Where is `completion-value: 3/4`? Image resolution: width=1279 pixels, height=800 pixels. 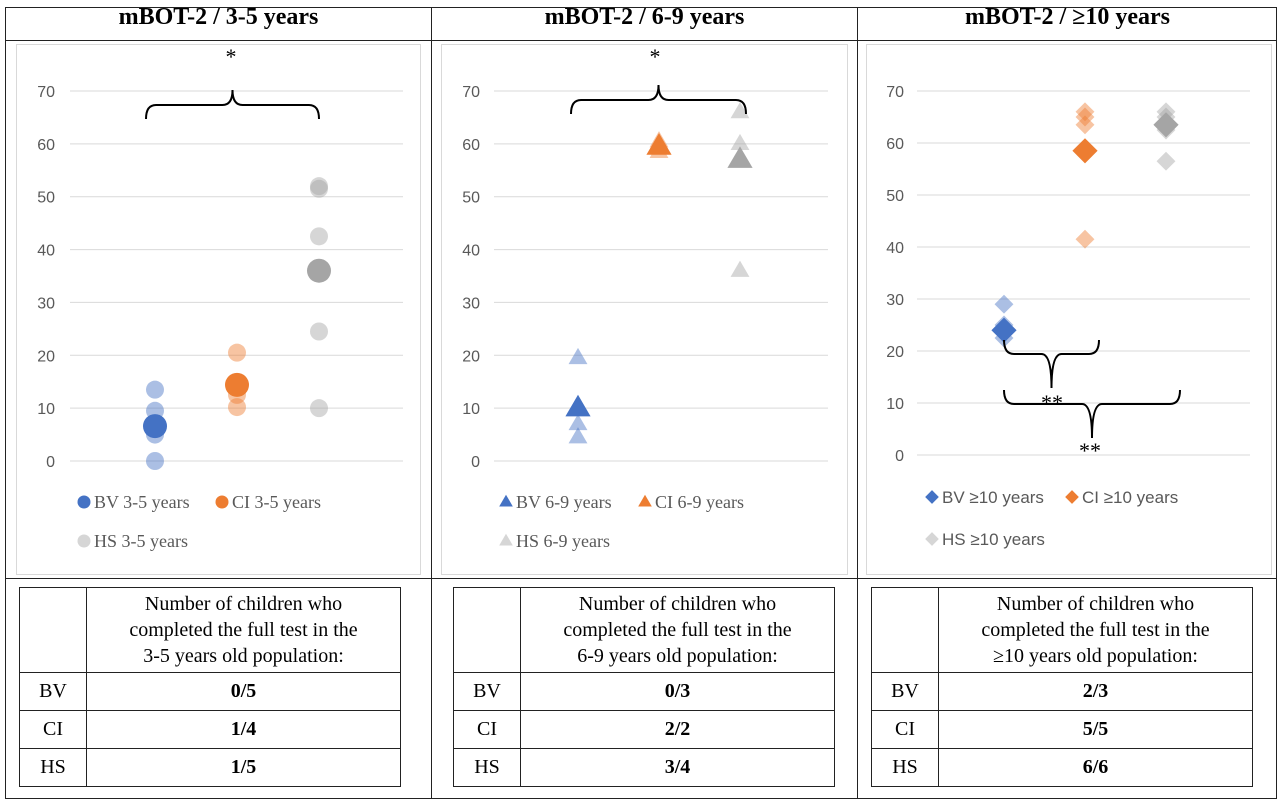
completion-value: 3/4 is located at coordinates (677, 767).